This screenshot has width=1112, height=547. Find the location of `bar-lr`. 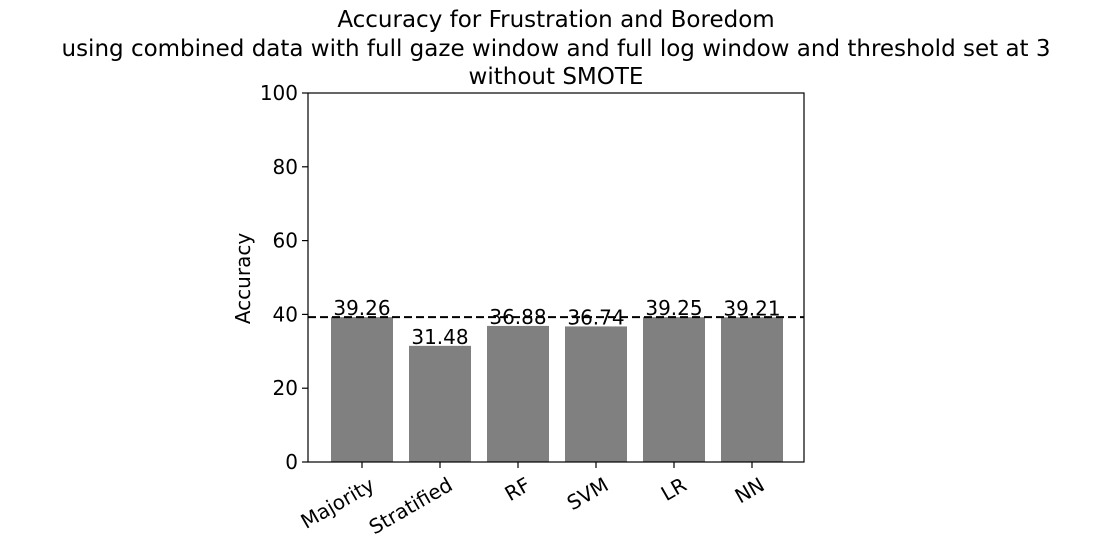

bar-lr is located at coordinates (674, 389).